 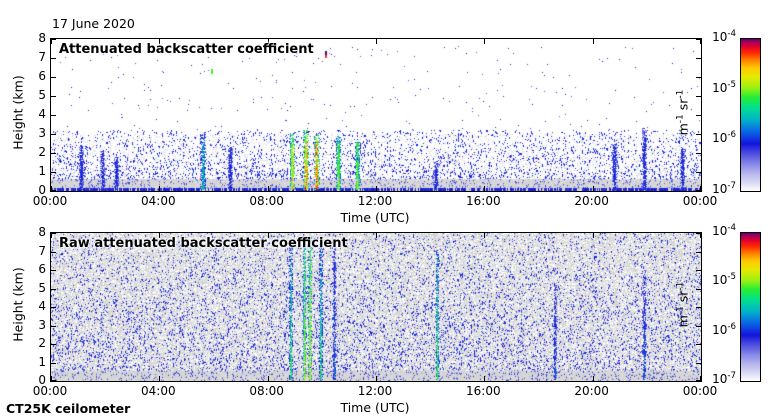 What do you see at coordinates (36, 306) in the screenshot?
I see `y-axis-bottom: 0 1 2 3 4 5 6 7 8` at bounding box center [36, 306].